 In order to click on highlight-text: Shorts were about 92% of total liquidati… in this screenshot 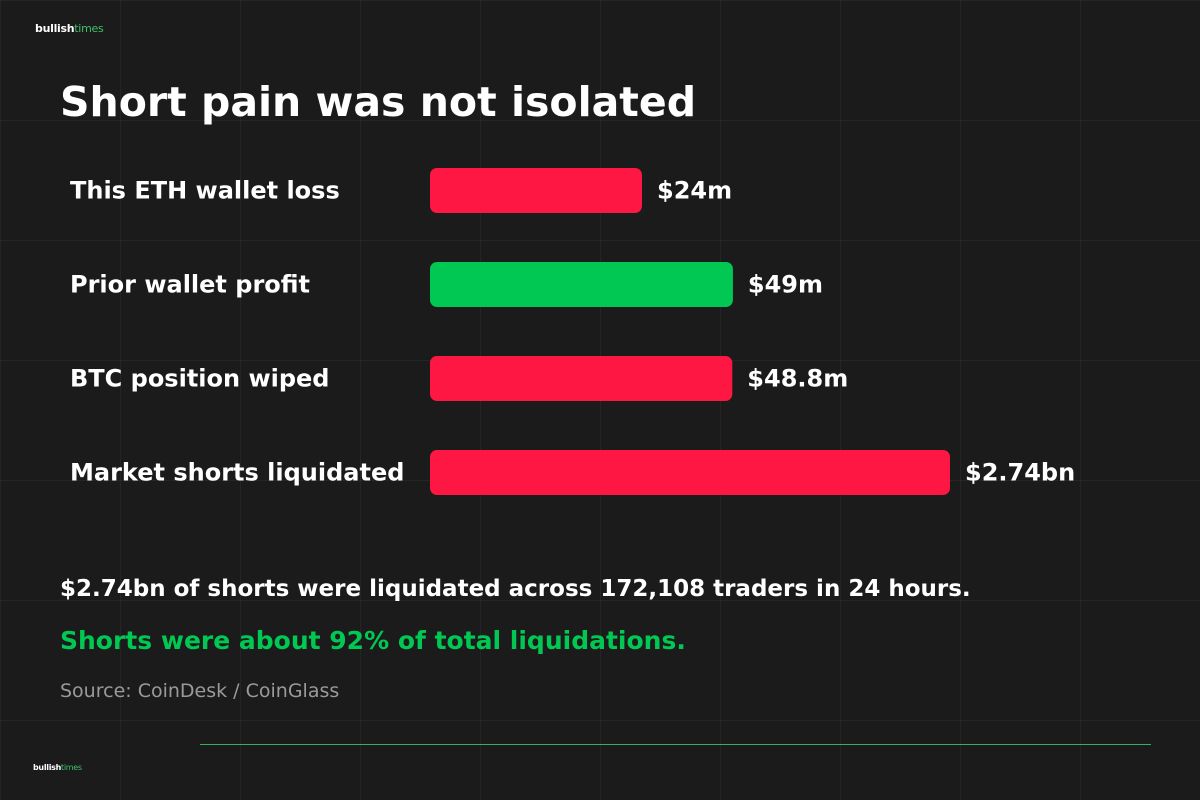, I will do `click(373, 640)`.